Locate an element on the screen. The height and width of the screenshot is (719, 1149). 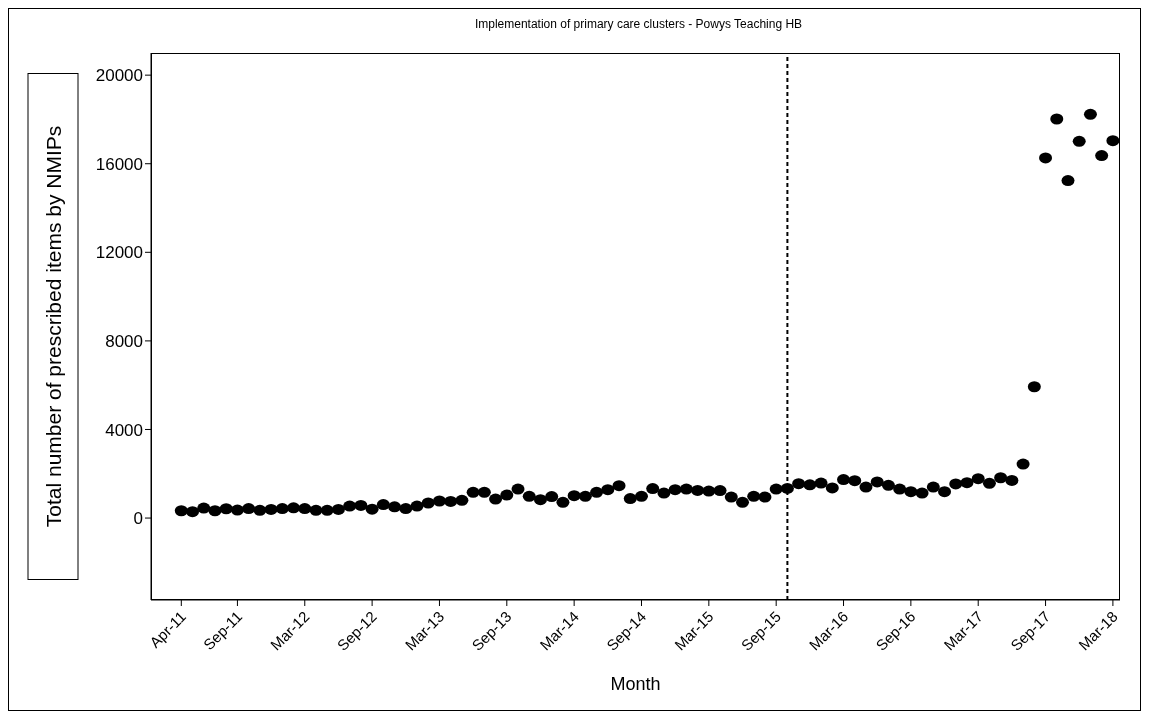
y-tick-label: 0 is located at coordinates (138, 519).